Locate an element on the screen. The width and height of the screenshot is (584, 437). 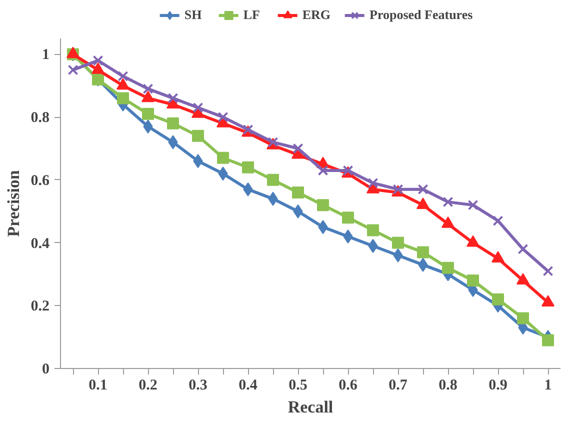
x-tick-label: 0.3 is located at coordinates (198, 386).